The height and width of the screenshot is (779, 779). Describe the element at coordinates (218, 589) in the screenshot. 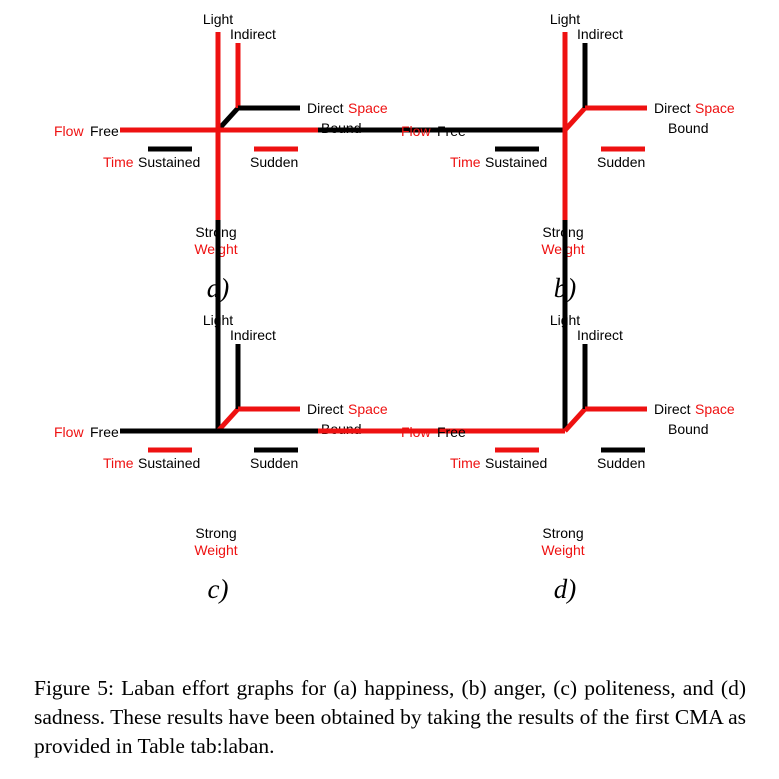

I see `panel-letter-c: c)` at that location.